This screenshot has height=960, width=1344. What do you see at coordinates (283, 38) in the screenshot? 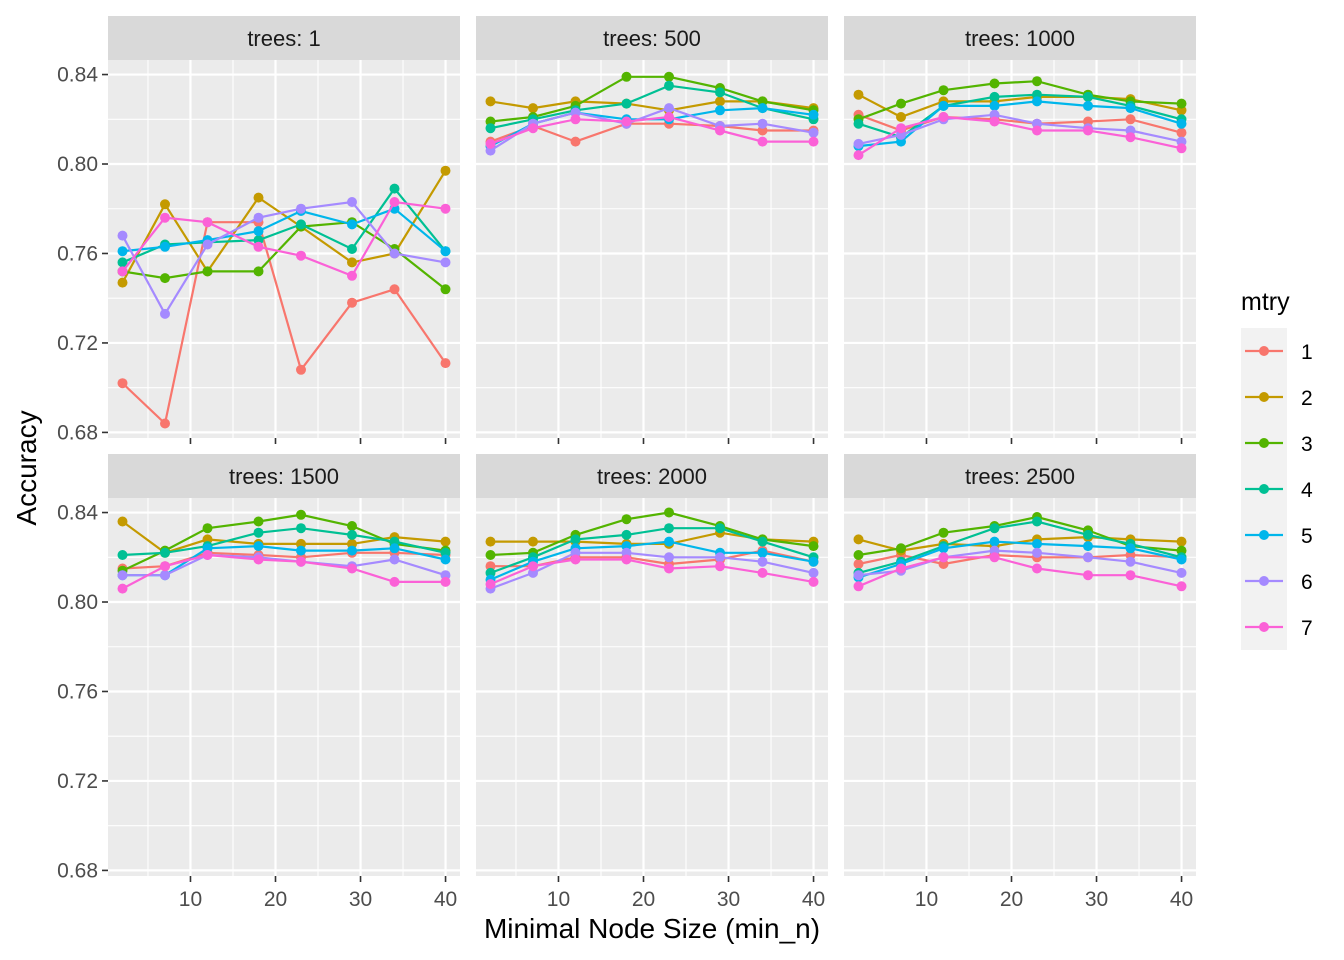
I see `facet-strip-label: trees: 1` at bounding box center [283, 38].